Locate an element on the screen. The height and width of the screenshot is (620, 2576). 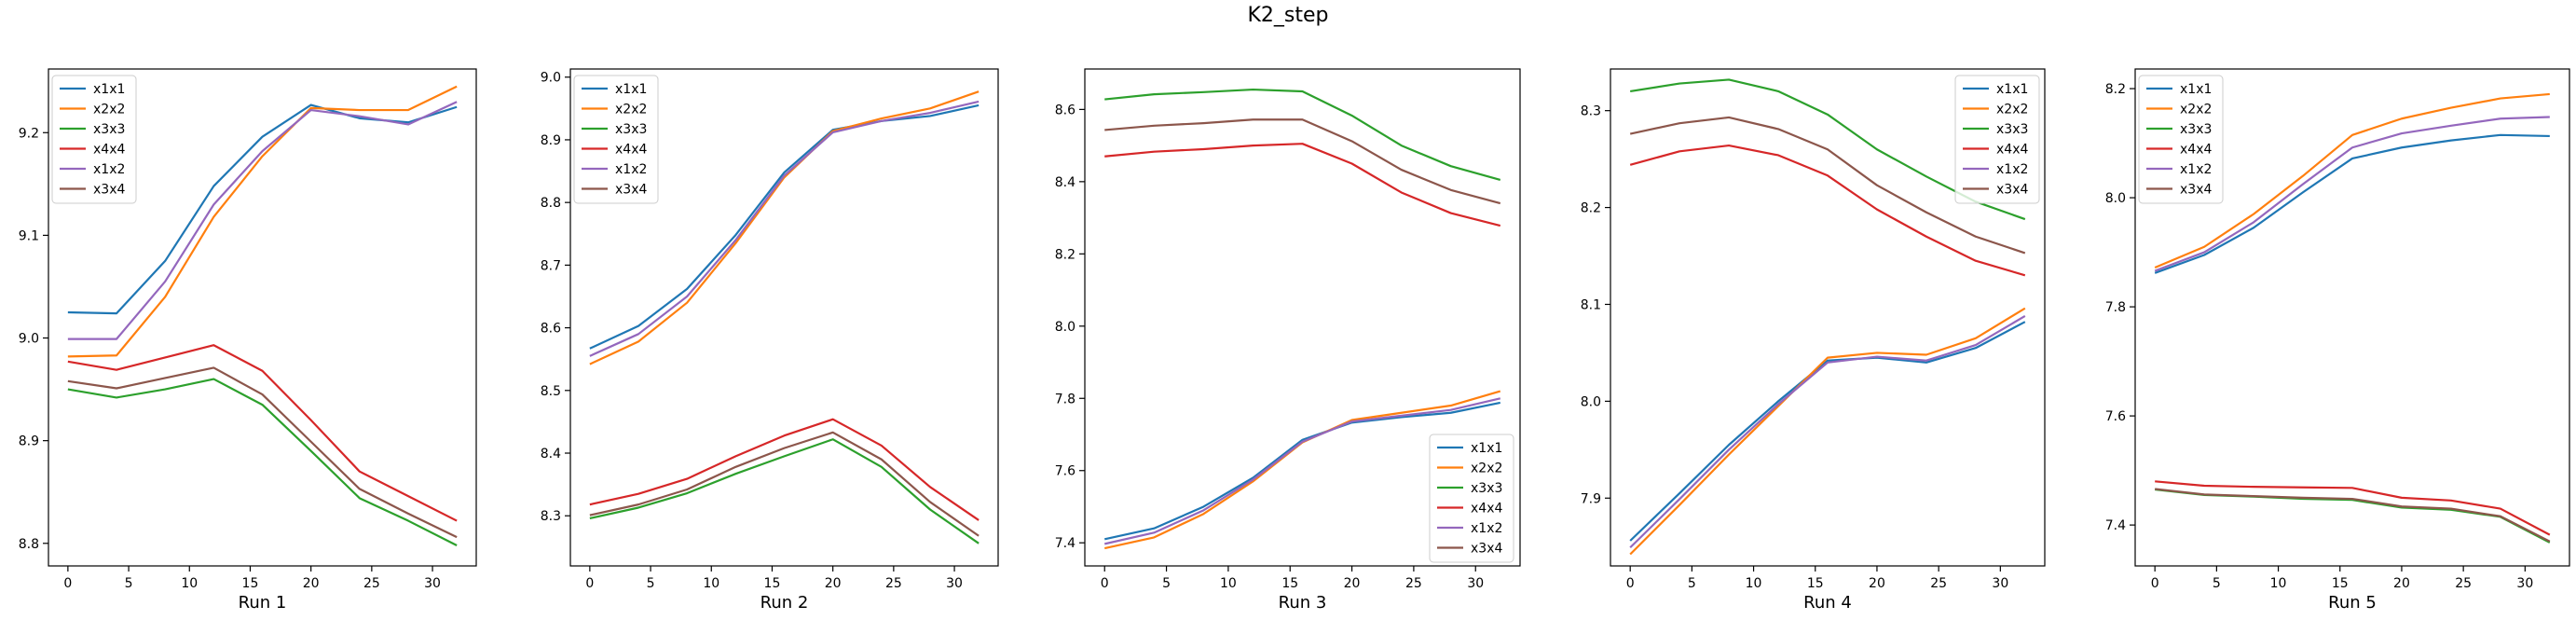
x-axis-label: Run 1 is located at coordinates (263, 603).